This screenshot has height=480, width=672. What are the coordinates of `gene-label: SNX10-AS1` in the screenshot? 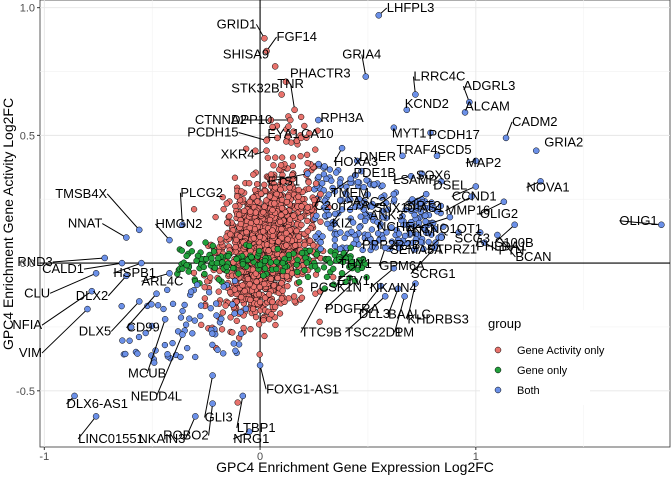 It's located at (409, 207).